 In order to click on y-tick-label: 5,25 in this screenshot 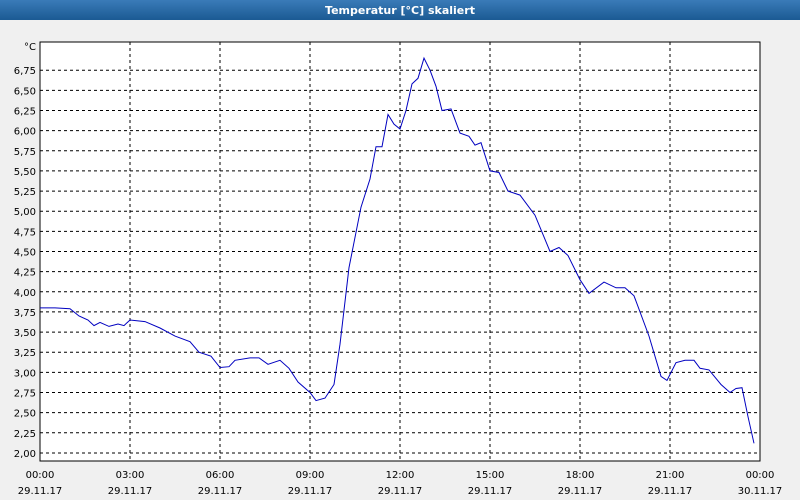, I will do `click(25, 192)`.